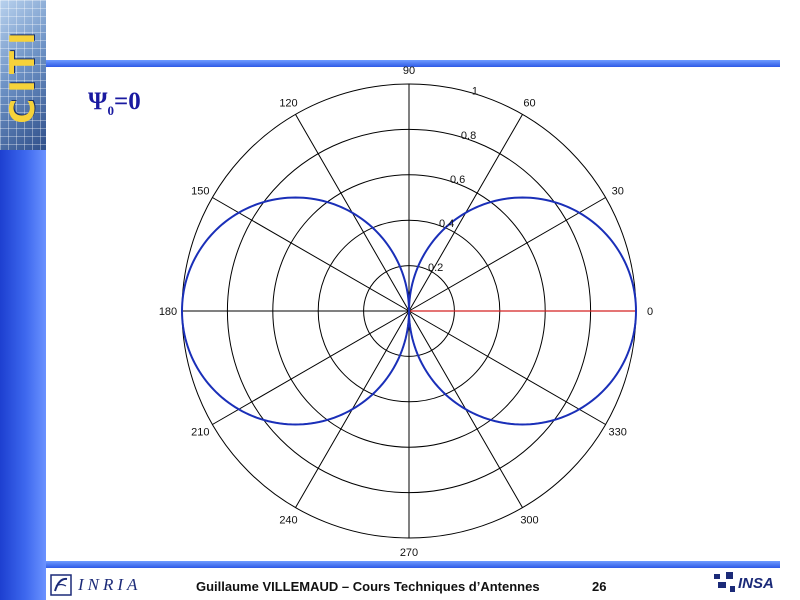 This screenshot has width=800, height=600. I want to click on angle-label-60: 60, so click(529, 103).